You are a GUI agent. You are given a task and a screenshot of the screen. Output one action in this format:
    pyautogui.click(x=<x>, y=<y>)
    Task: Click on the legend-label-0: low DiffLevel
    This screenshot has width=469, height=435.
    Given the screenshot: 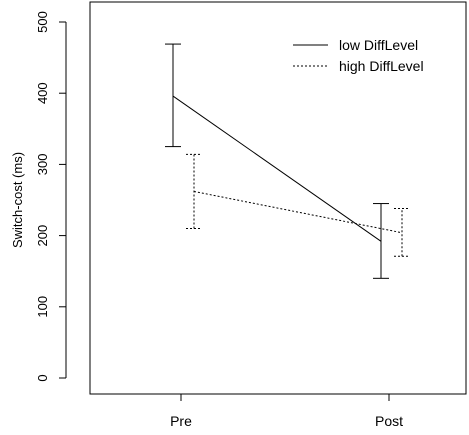 What is the action you would take?
    pyautogui.click(x=378, y=45)
    